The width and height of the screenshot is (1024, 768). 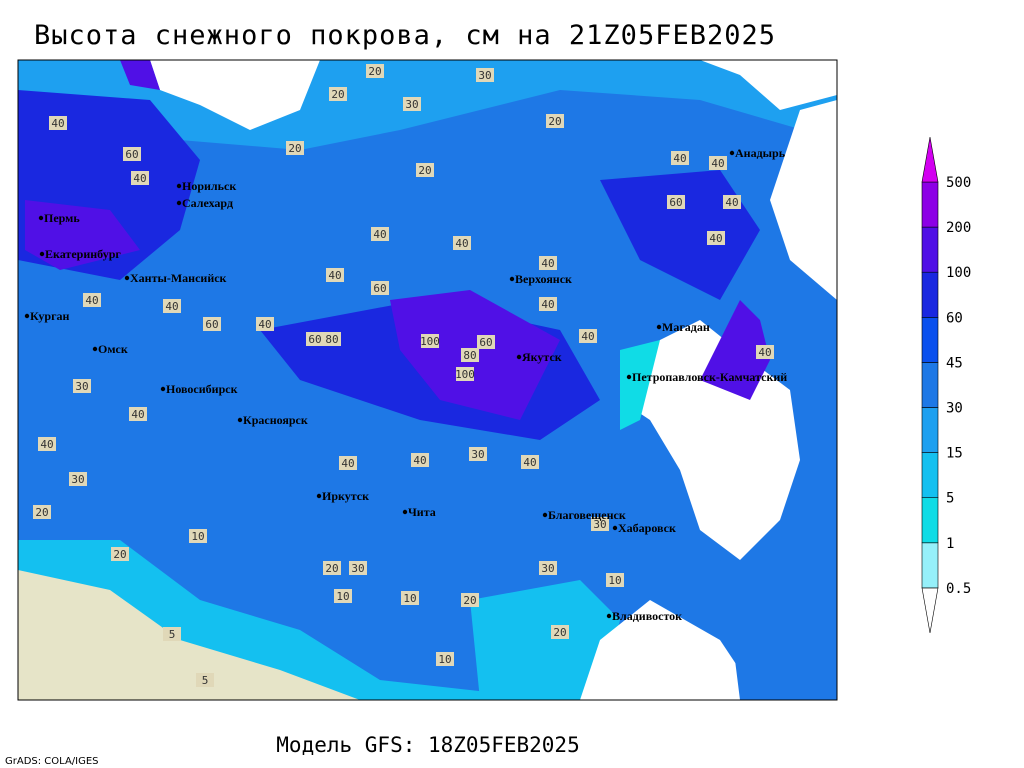 What do you see at coordinates (709, 377) in the screenshot?
I see `city-label: Петропавловск-Камчатский` at bounding box center [709, 377].